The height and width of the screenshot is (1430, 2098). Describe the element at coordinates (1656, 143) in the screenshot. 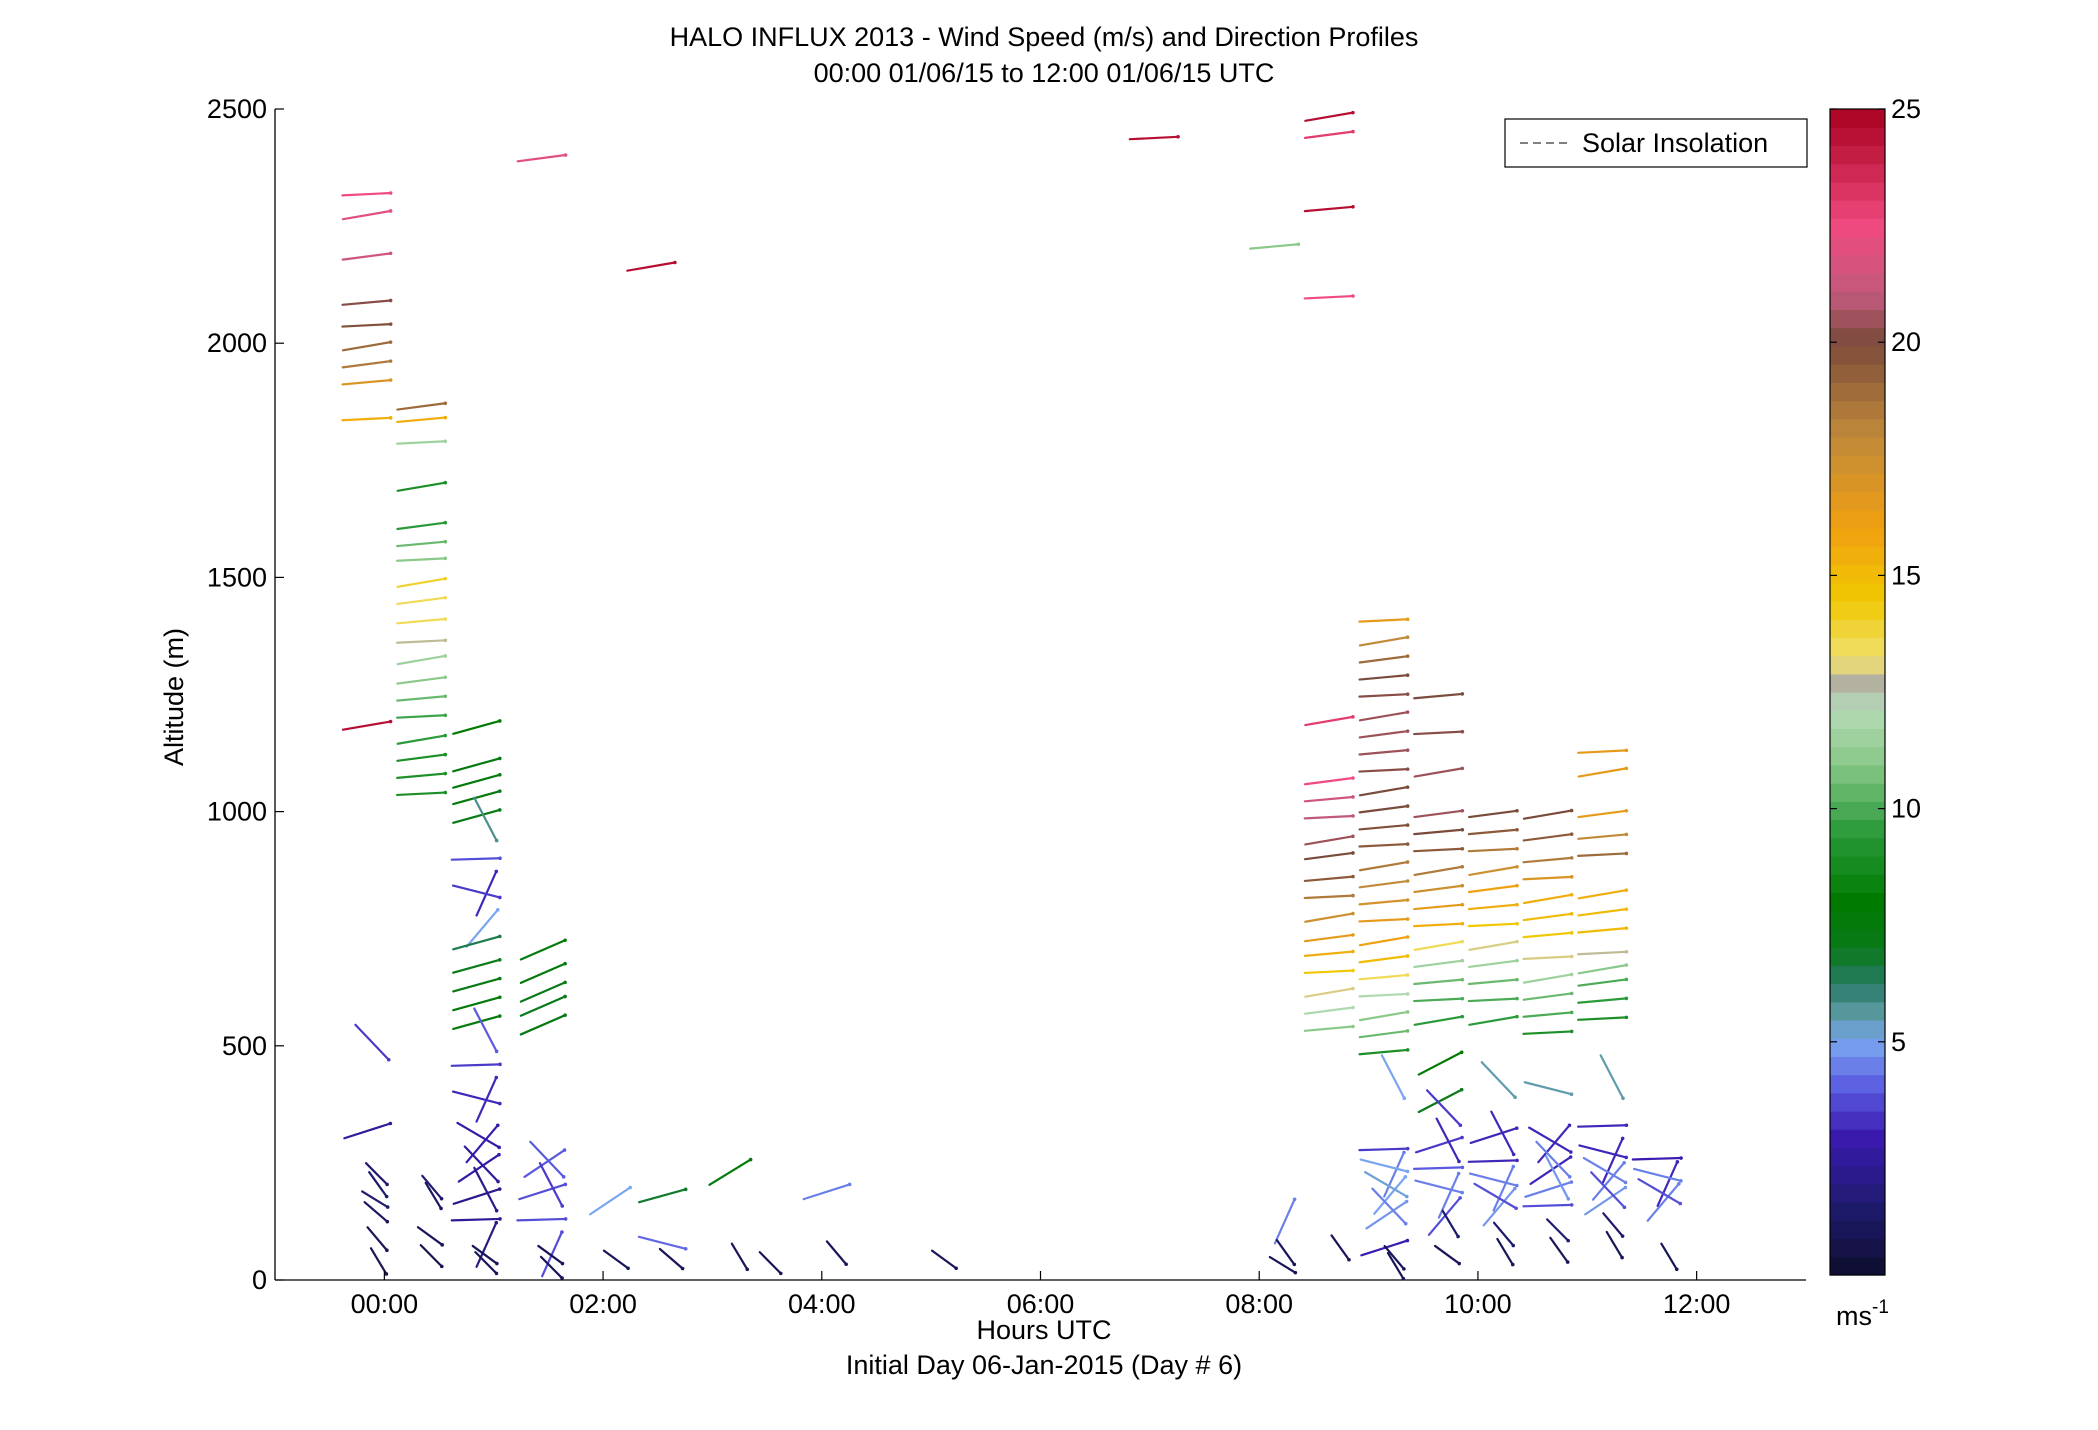

I see `legend-box` at that location.